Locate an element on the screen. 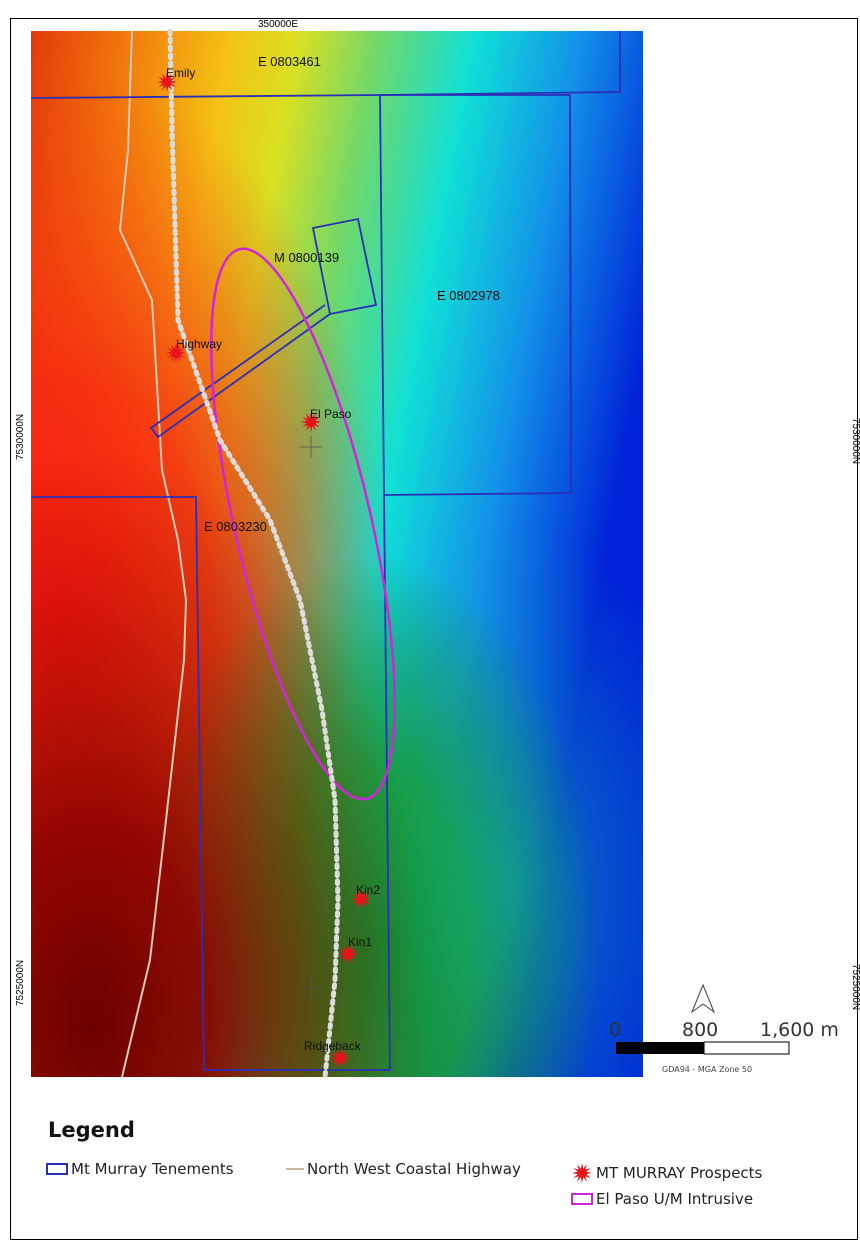  tenement-E0802978 is located at coordinates (475, 295).